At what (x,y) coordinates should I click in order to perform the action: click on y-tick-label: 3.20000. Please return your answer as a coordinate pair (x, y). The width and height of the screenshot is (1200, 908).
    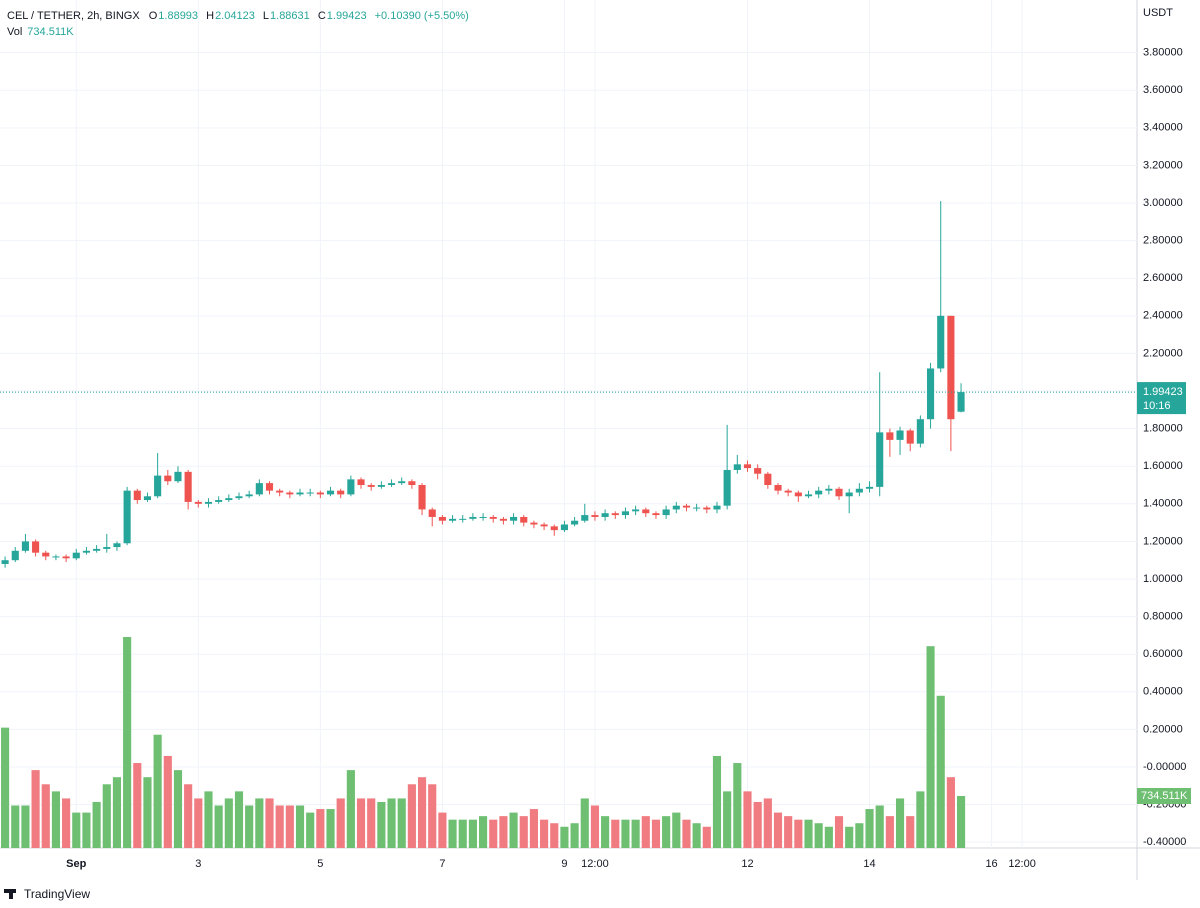
    Looking at the image, I should click on (1163, 165).